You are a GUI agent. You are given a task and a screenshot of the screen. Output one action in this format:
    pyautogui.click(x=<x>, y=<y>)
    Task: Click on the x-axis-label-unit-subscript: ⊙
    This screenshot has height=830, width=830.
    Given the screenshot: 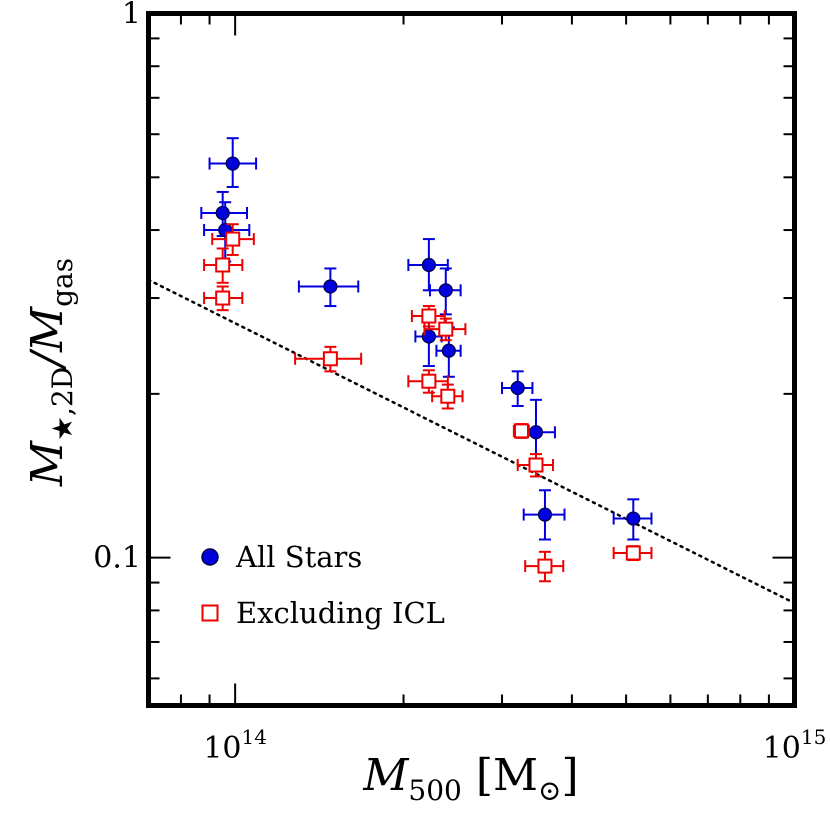 What is the action you would take?
    pyautogui.click(x=549, y=790)
    